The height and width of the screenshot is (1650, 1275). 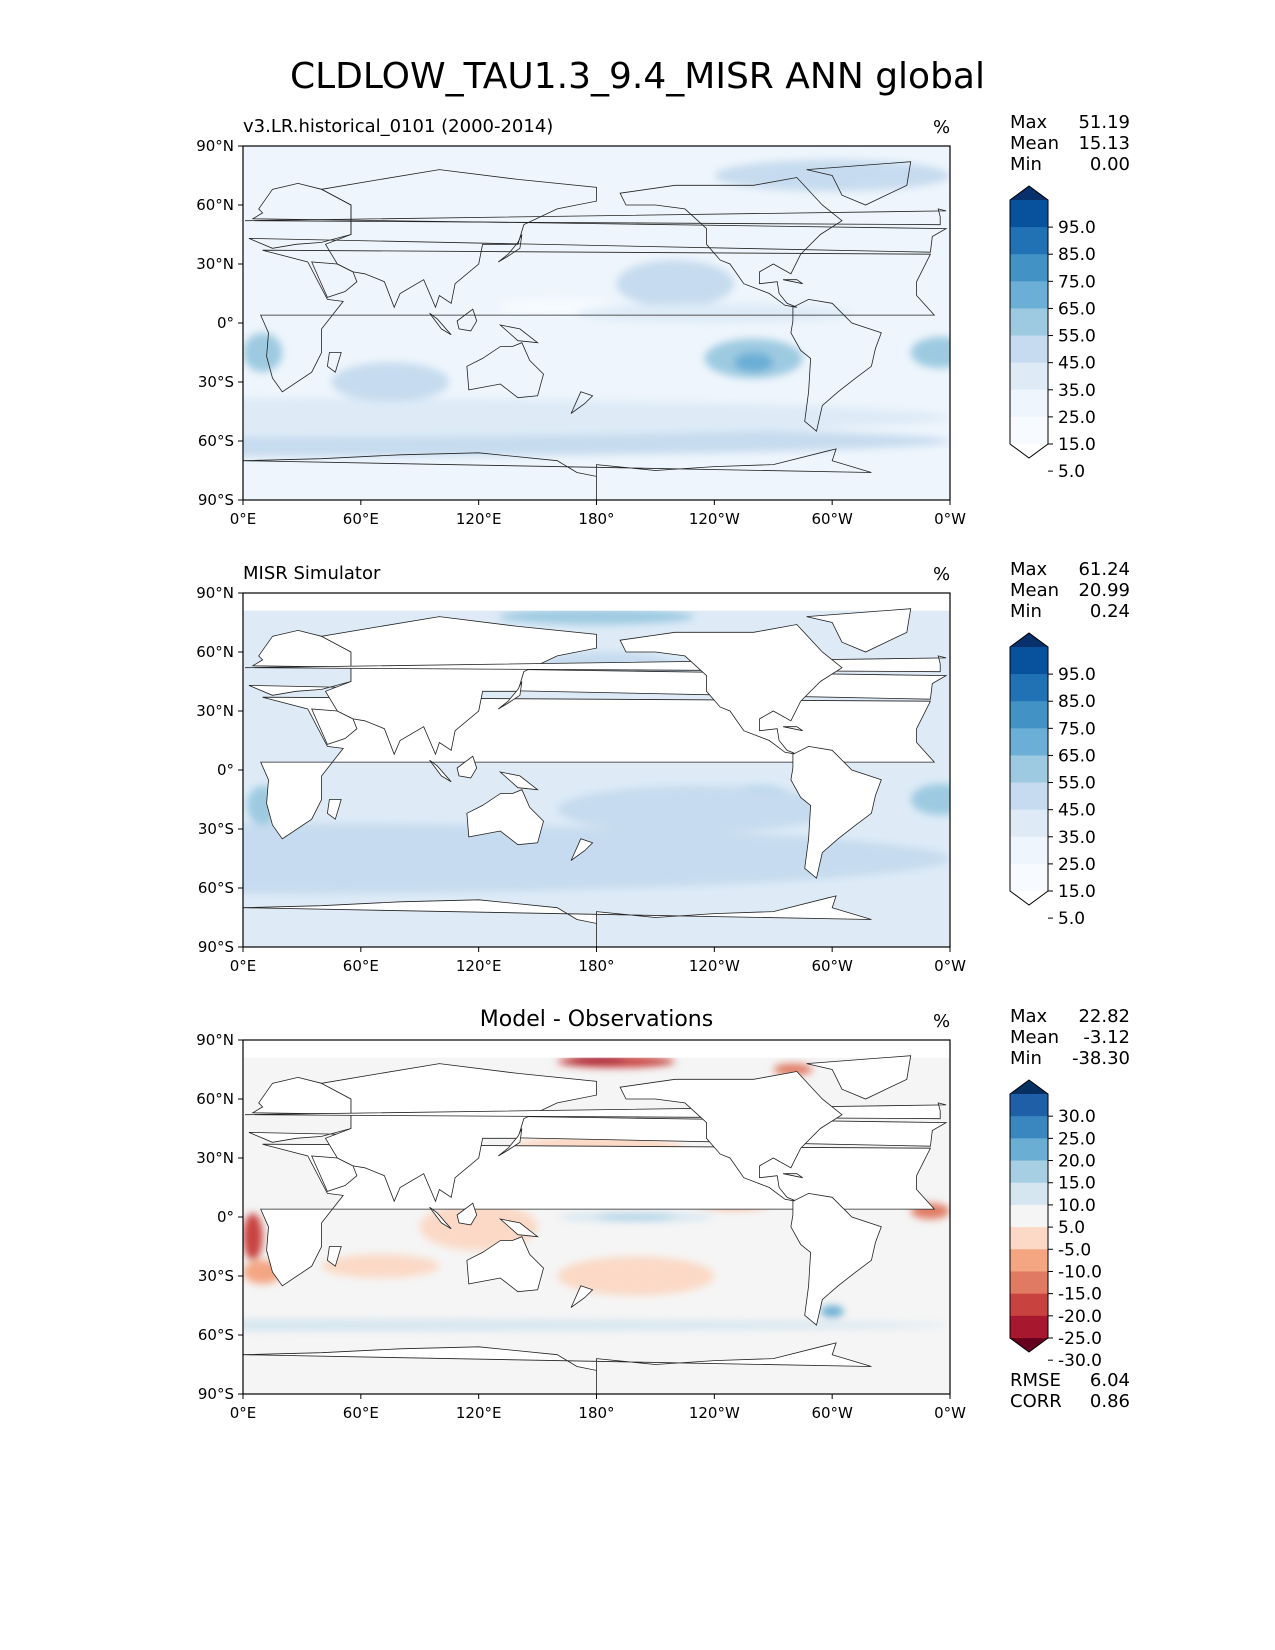 I want to click on colorbar-tick-label: 5.0, so click(x=1071, y=472).